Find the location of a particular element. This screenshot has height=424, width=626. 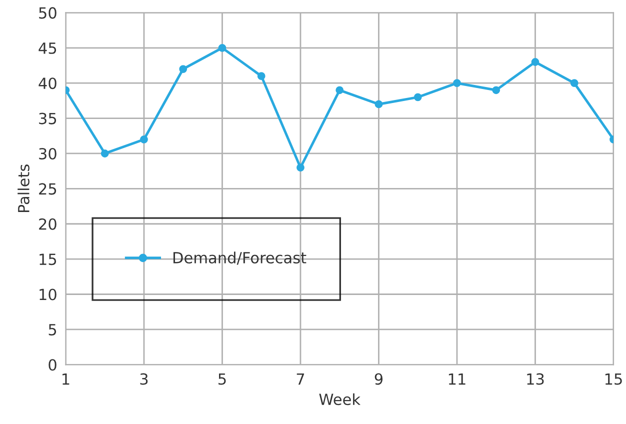

y-tick-label: 25 is located at coordinates (47, 189).